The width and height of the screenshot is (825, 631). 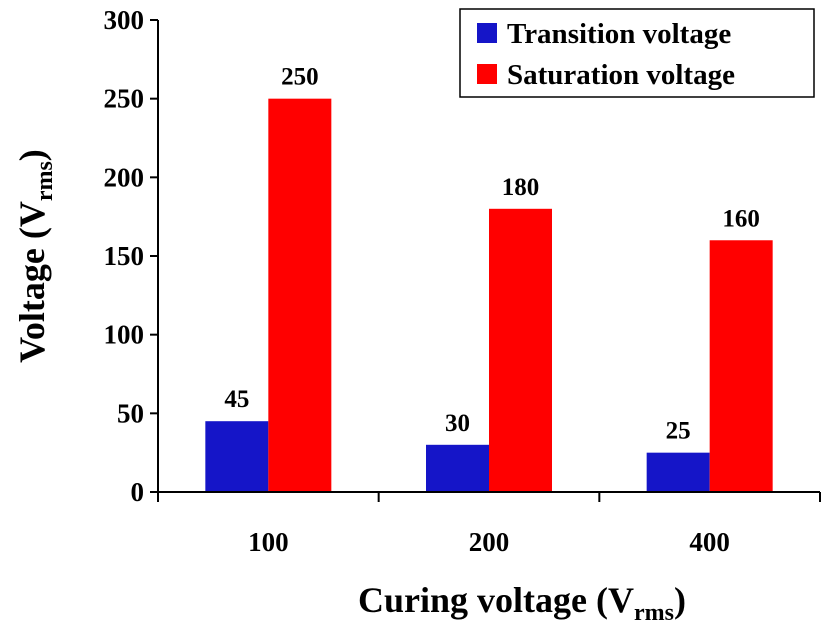 I want to click on y-tick-label: 150, so click(x=124, y=256).